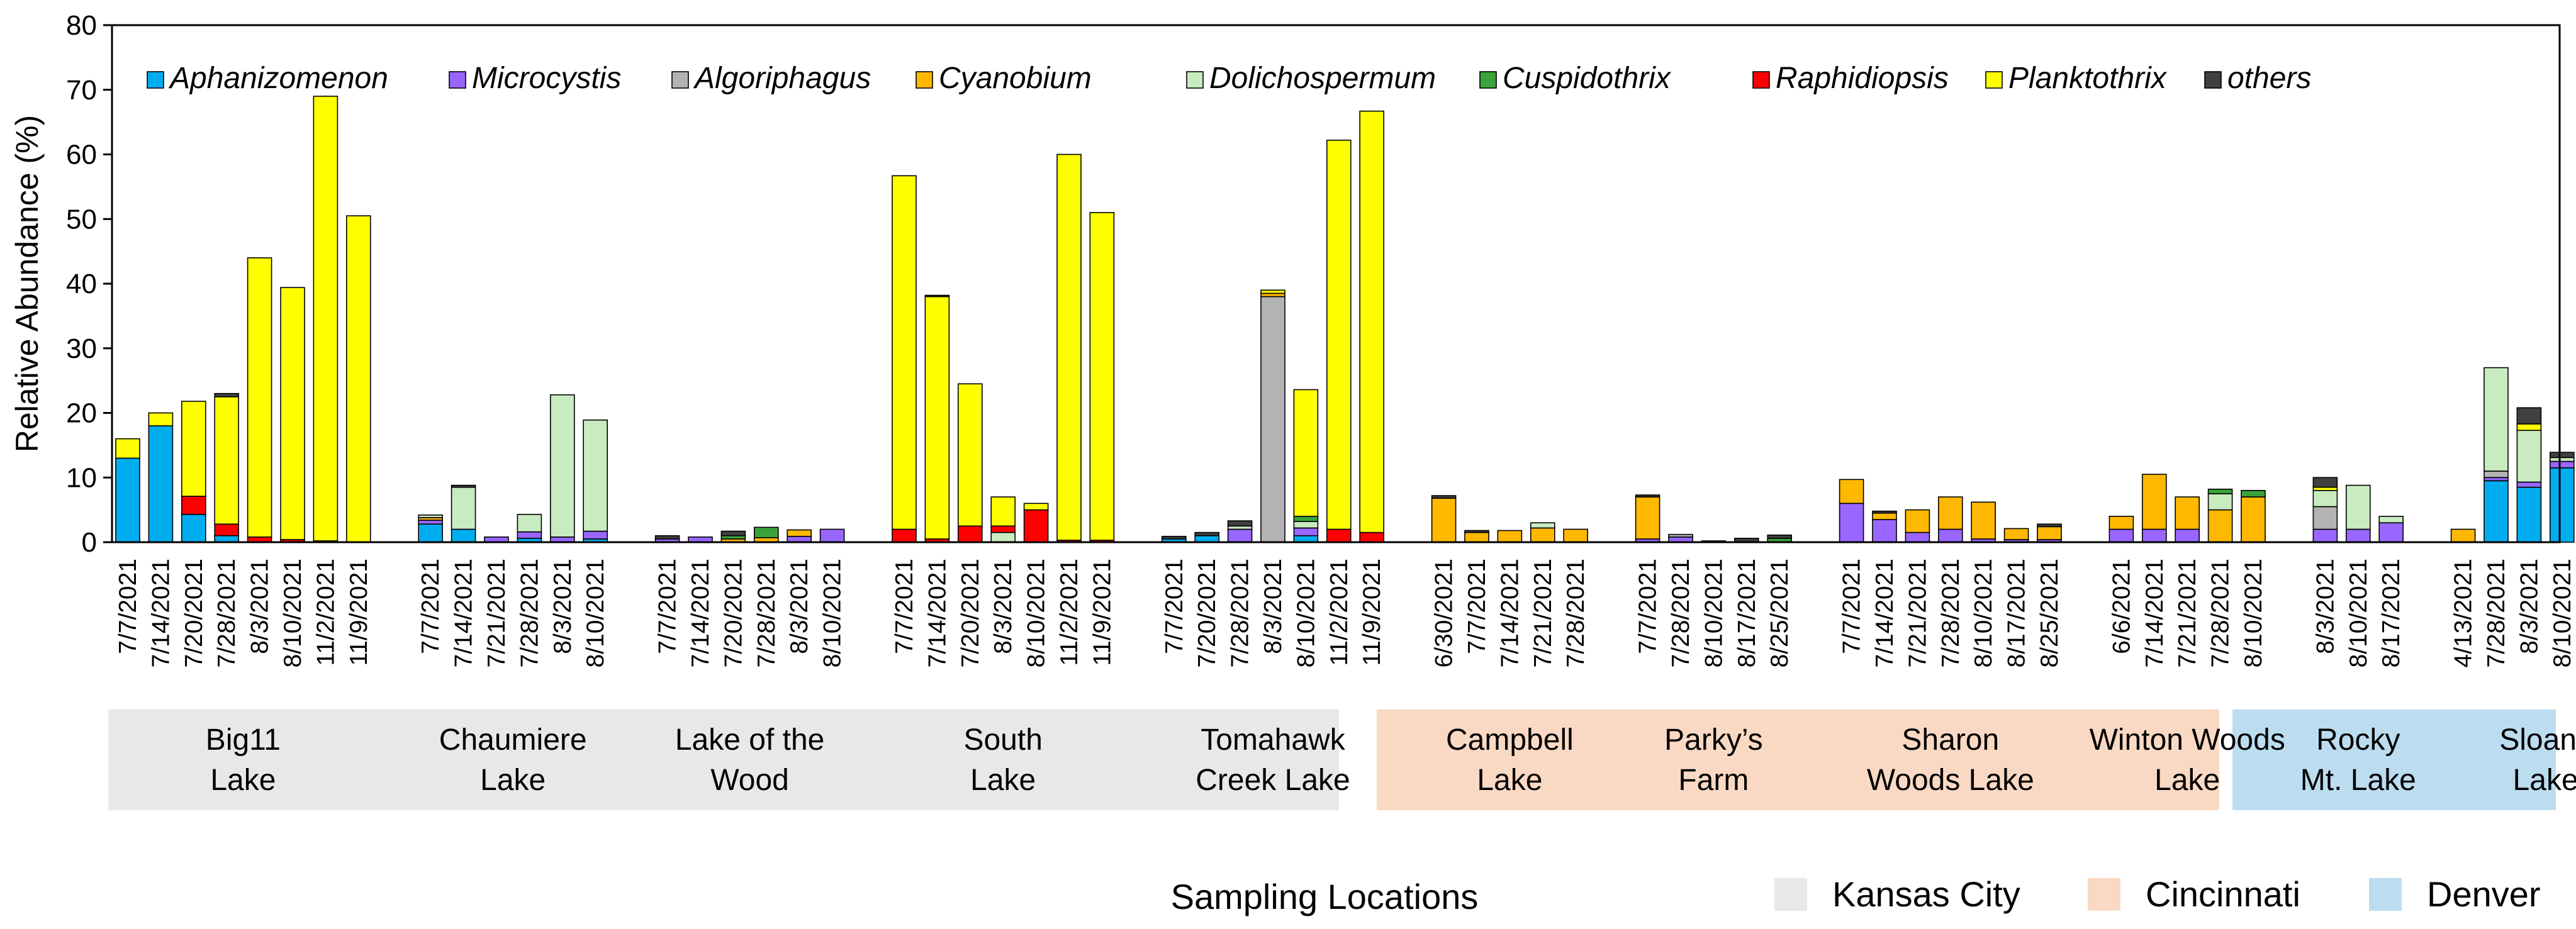 This screenshot has width=2576, height=929. I want to click on bar-segment-alg, so click(1680, 535).